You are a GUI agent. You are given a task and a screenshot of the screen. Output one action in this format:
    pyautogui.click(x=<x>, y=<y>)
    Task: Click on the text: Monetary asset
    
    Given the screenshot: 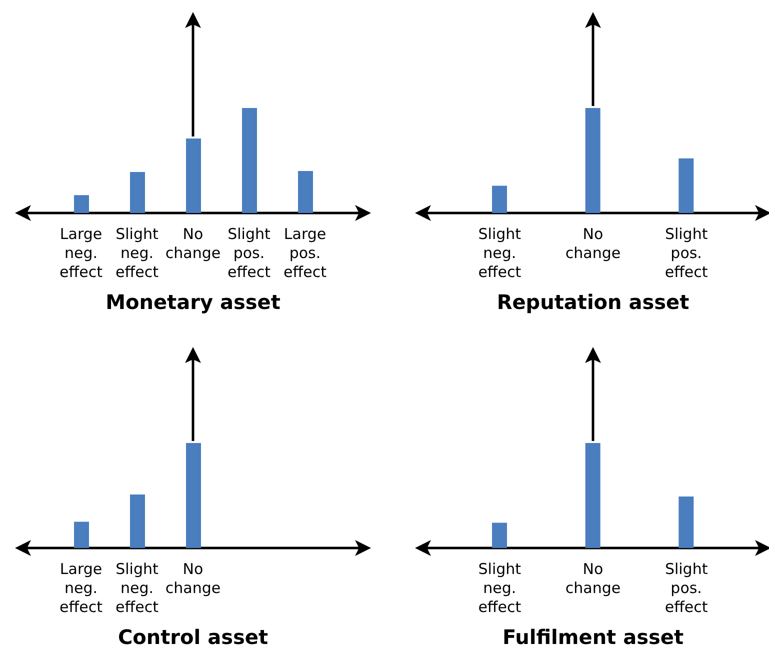 What is the action you would take?
    pyautogui.click(x=193, y=302)
    